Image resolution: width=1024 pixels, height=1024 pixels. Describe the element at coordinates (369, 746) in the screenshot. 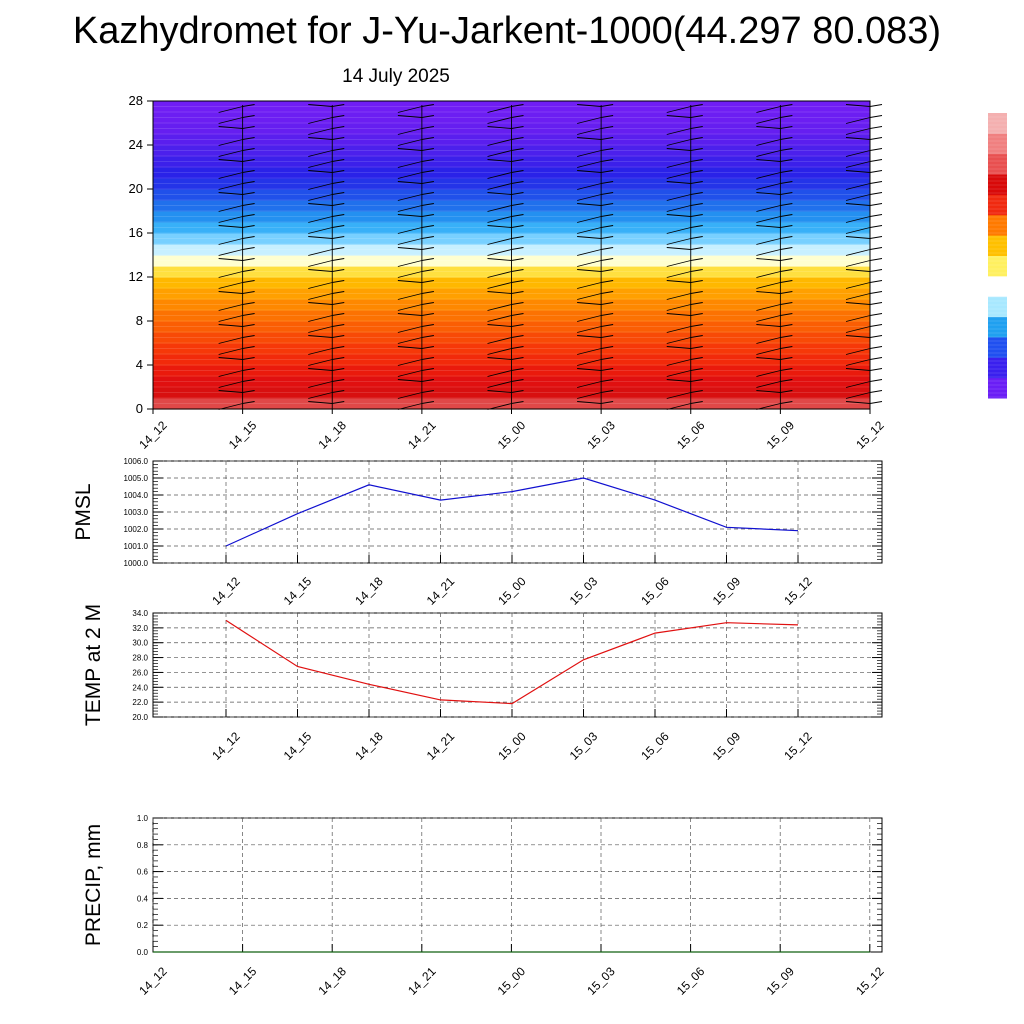

I see `temp-x-tick-label: 14_18` at that location.